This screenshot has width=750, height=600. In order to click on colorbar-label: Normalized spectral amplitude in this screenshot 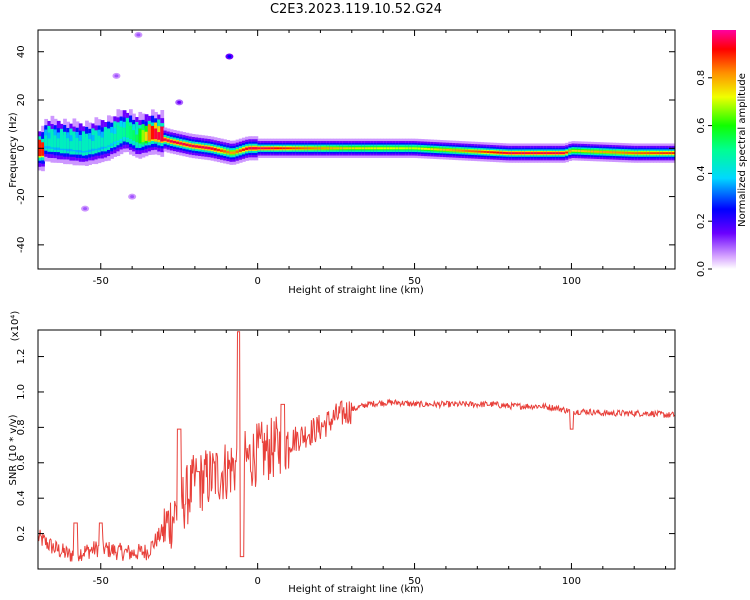, I will do `click(742, 150)`.